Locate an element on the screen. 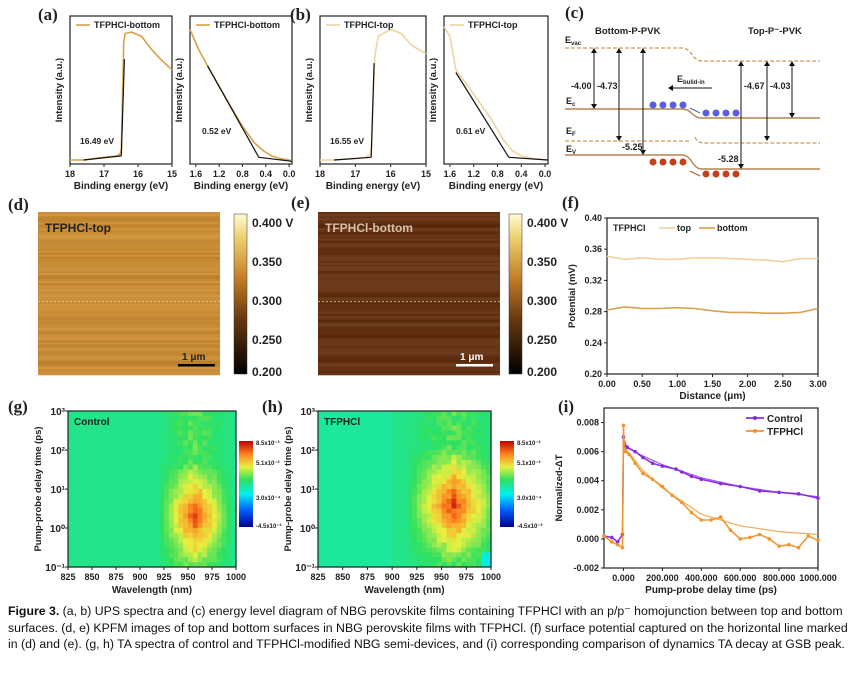  built-in-field-label: Ebulid-in is located at coordinates (691, 80).